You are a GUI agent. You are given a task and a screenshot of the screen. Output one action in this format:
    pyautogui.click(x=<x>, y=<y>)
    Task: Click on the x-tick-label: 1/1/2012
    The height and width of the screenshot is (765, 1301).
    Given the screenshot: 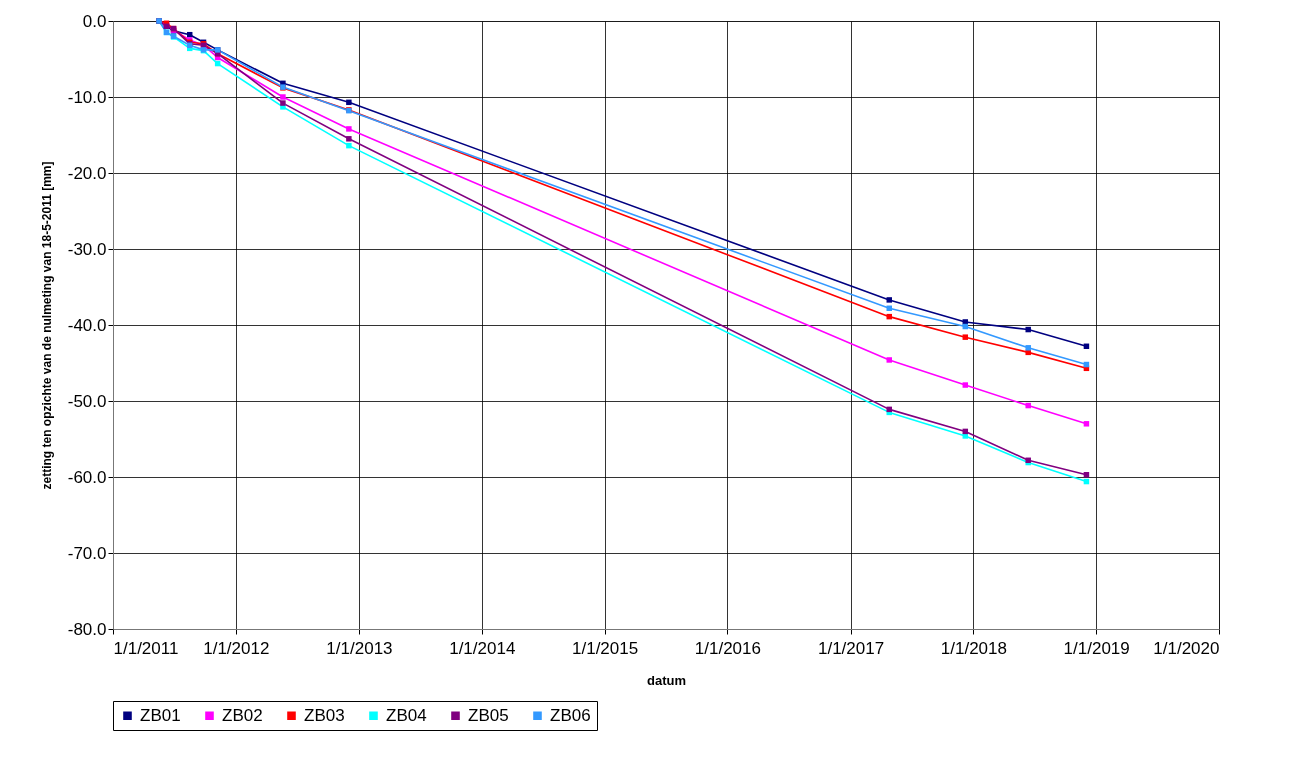 What is the action you would take?
    pyautogui.click(x=236, y=648)
    